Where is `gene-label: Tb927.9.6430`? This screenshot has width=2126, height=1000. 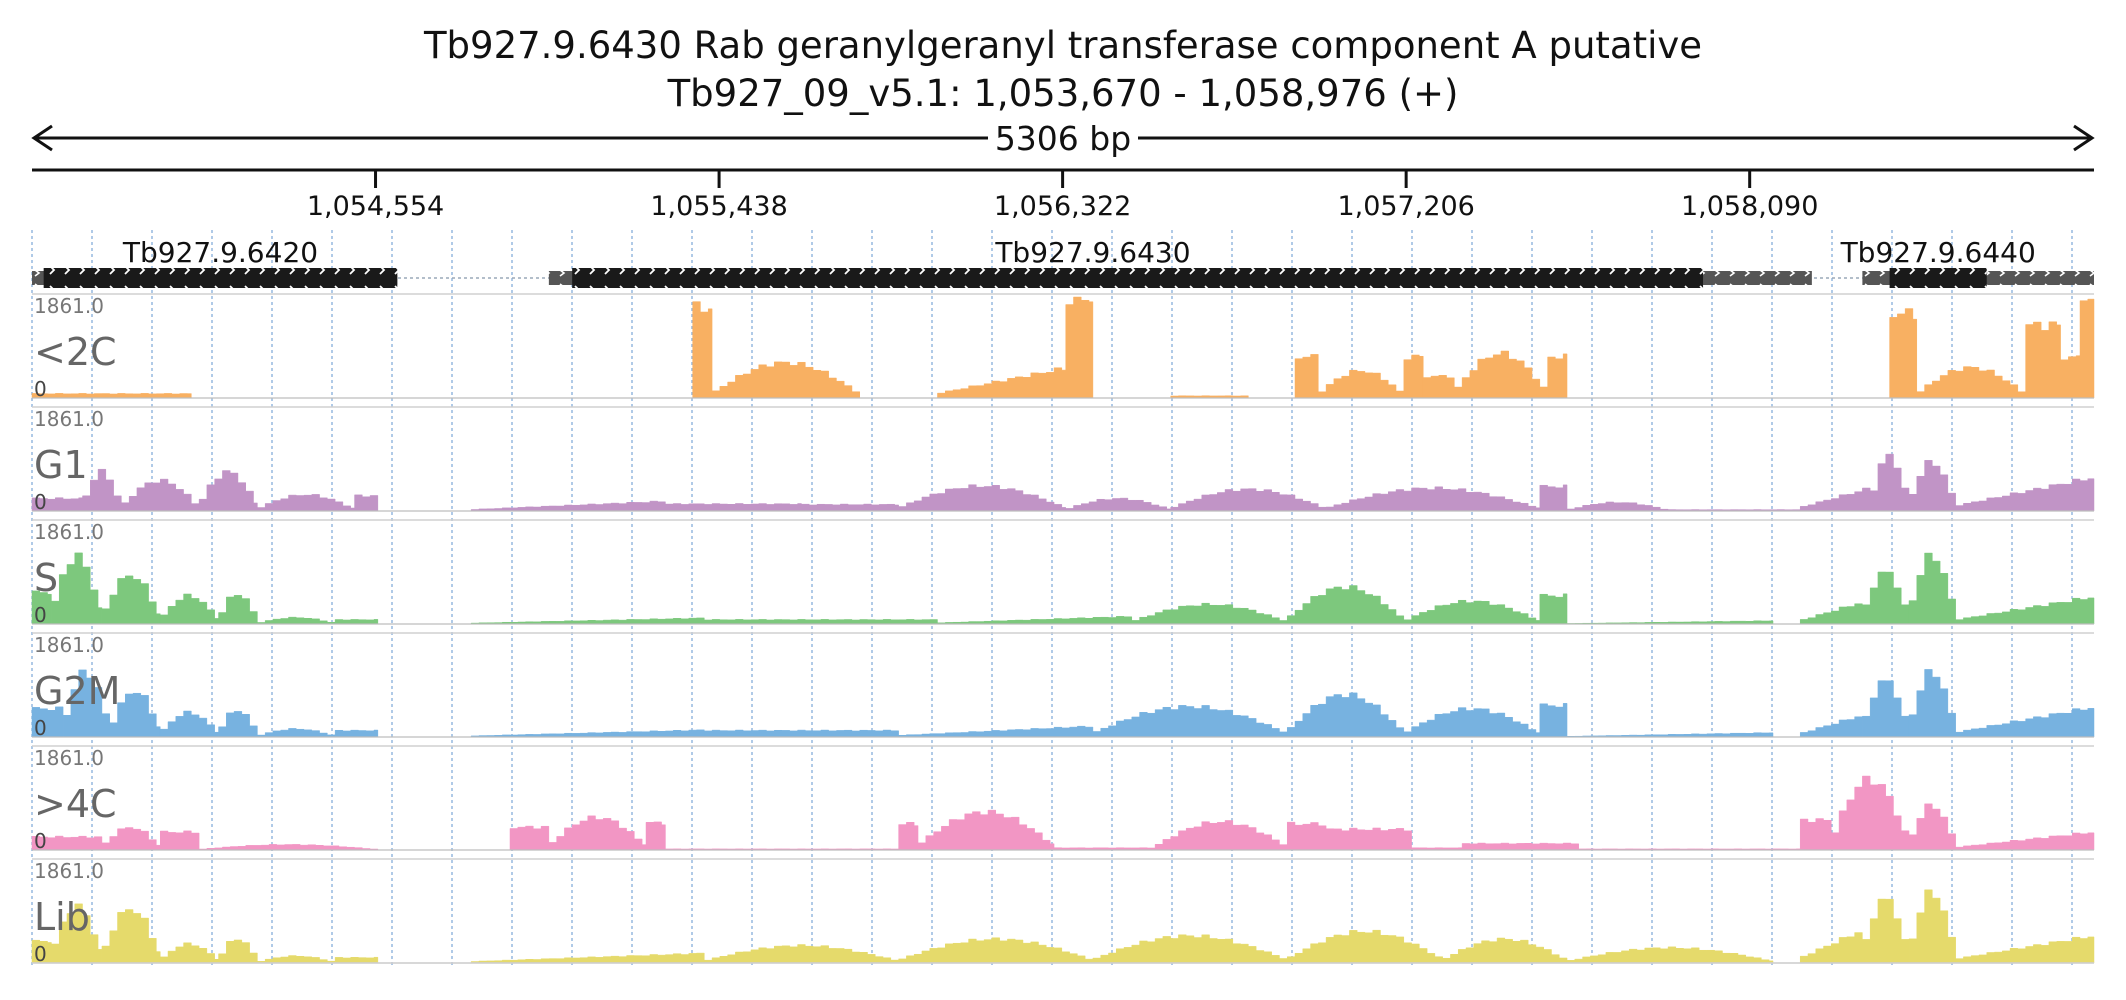 gene-label: Tb927.9.6430 is located at coordinates (1092, 252).